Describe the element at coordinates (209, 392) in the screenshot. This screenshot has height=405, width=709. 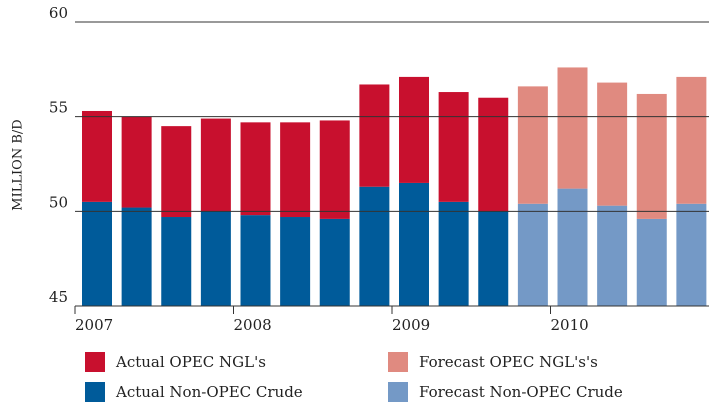
I see `legend-label: Actual Non-OPEC Crude` at that location.